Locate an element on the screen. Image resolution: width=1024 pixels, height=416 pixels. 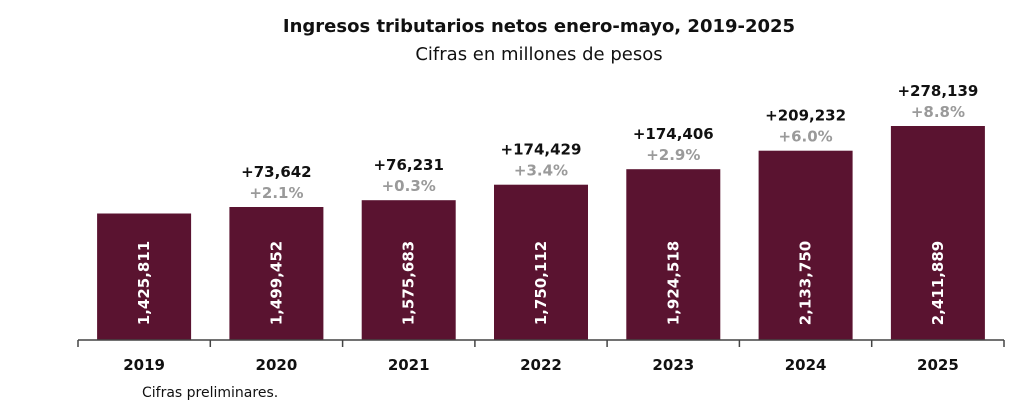
bar-2021 is located at coordinates (408, 270).